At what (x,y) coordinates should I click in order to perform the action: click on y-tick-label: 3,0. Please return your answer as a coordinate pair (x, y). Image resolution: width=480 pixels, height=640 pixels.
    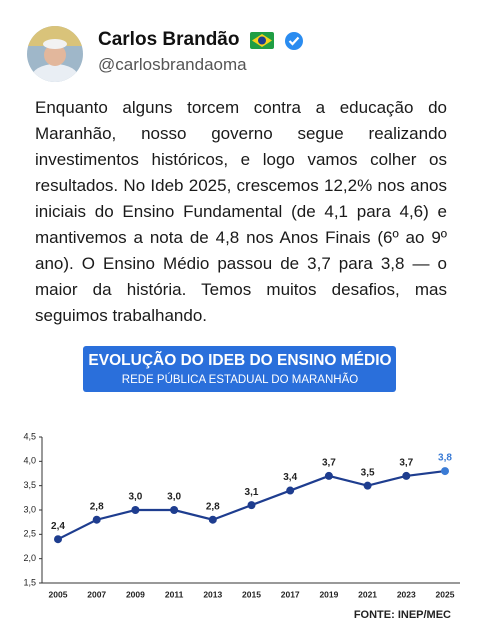
    Looking at the image, I should click on (29, 509).